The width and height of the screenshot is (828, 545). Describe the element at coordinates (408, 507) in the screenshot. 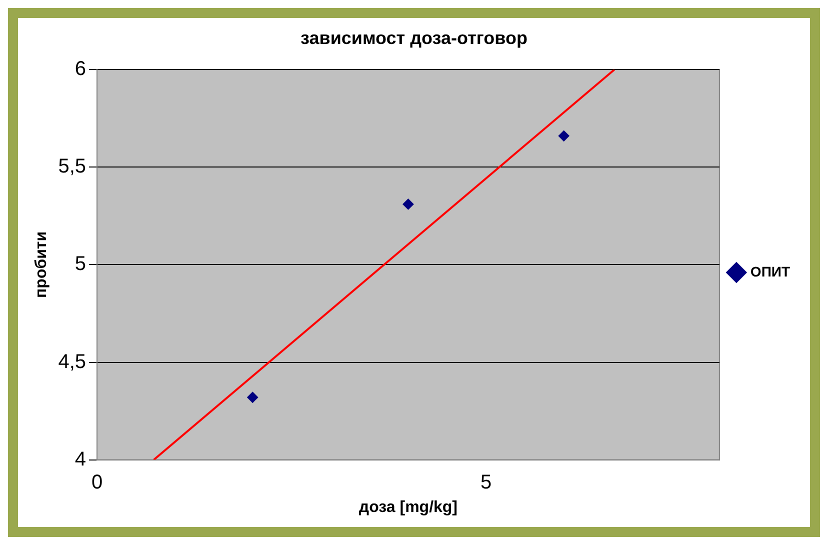

I see `x-axis-title: доза [mg/kg]` at that location.